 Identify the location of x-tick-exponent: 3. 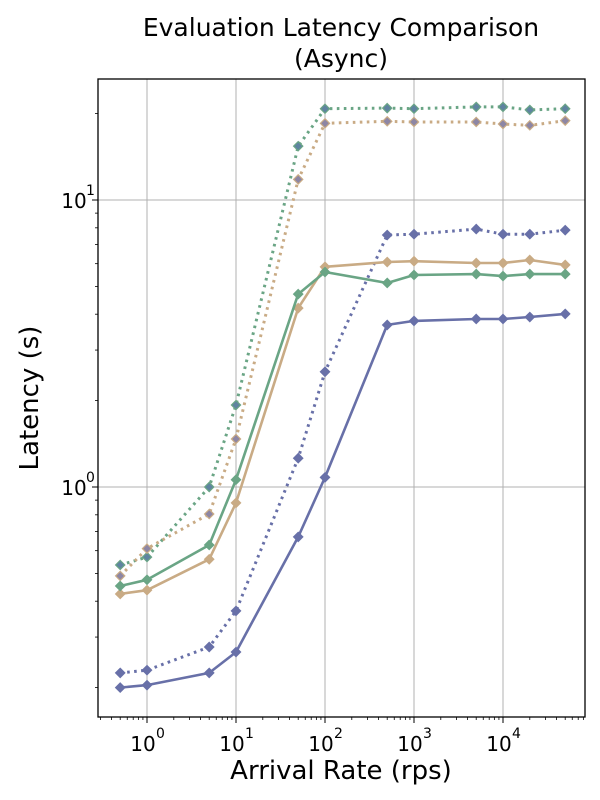
(427, 734).